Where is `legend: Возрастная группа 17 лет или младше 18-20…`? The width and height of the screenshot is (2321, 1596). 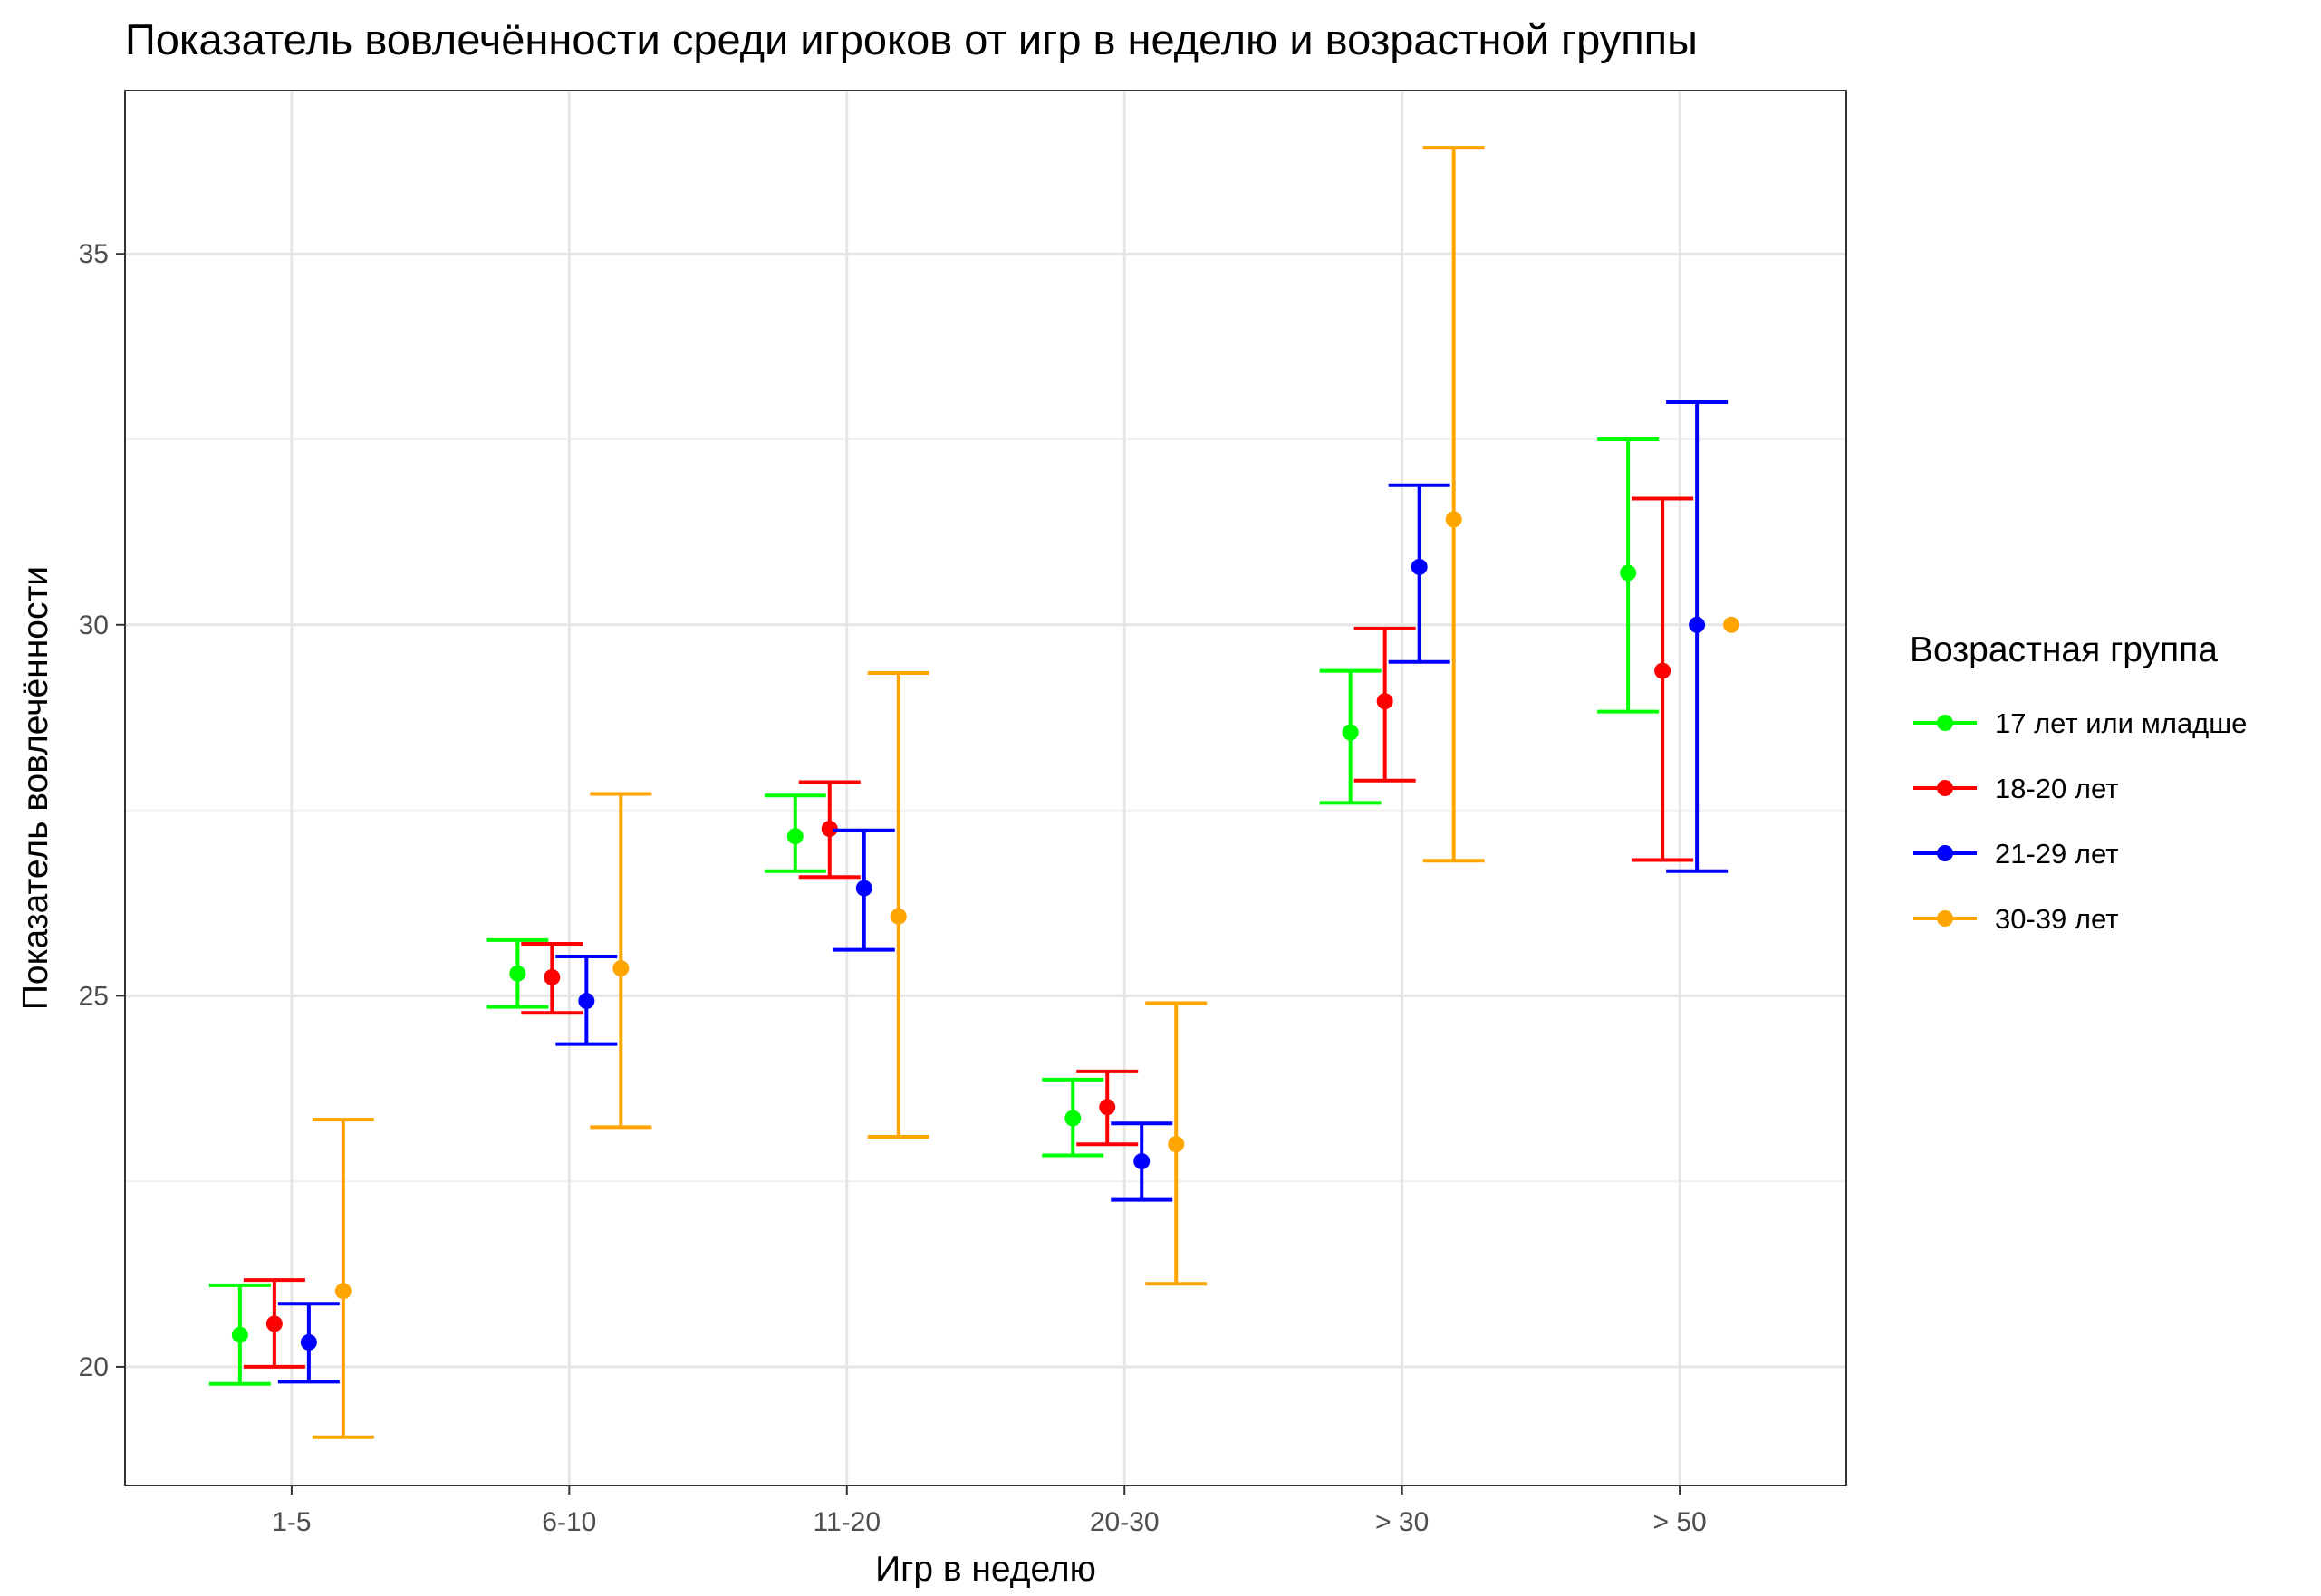
legend: Возрастная группа 17 лет или младше 18-20… is located at coordinates (2078, 782).